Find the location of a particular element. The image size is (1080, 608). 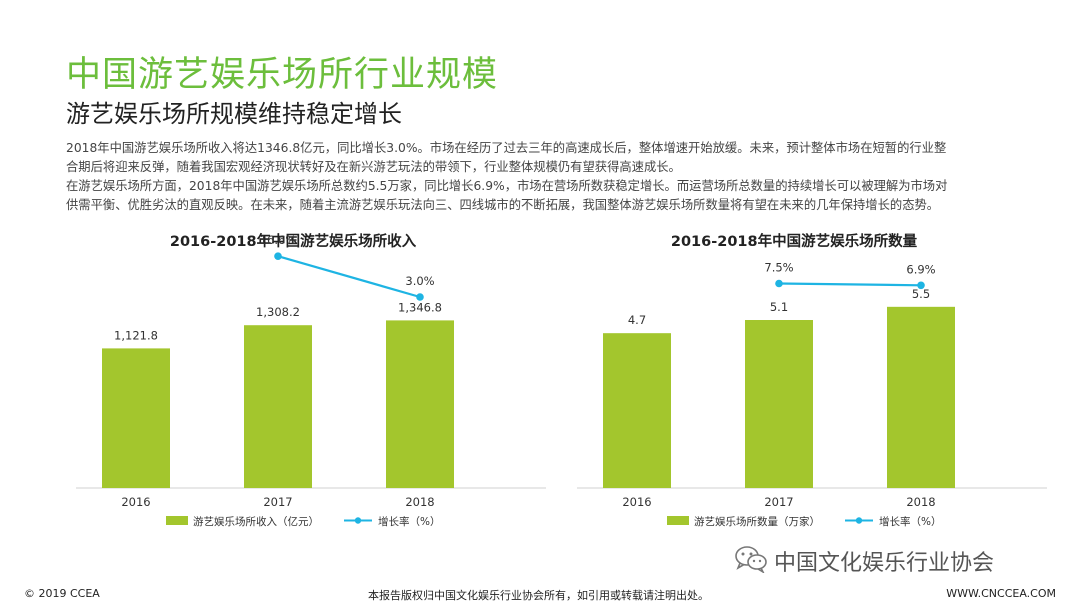

bar-value-label: 1,308.2 is located at coordinates (278, 312).